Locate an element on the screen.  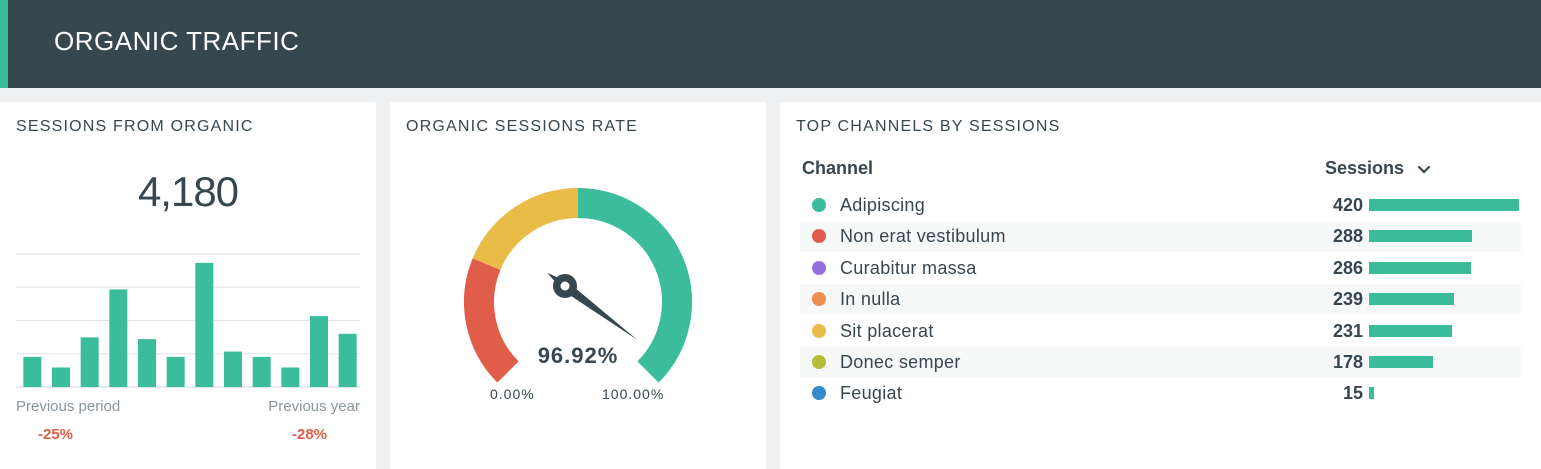
sessions-card-title: SESSIONS FROM ORGANIC is located at coordinates (135, 126).